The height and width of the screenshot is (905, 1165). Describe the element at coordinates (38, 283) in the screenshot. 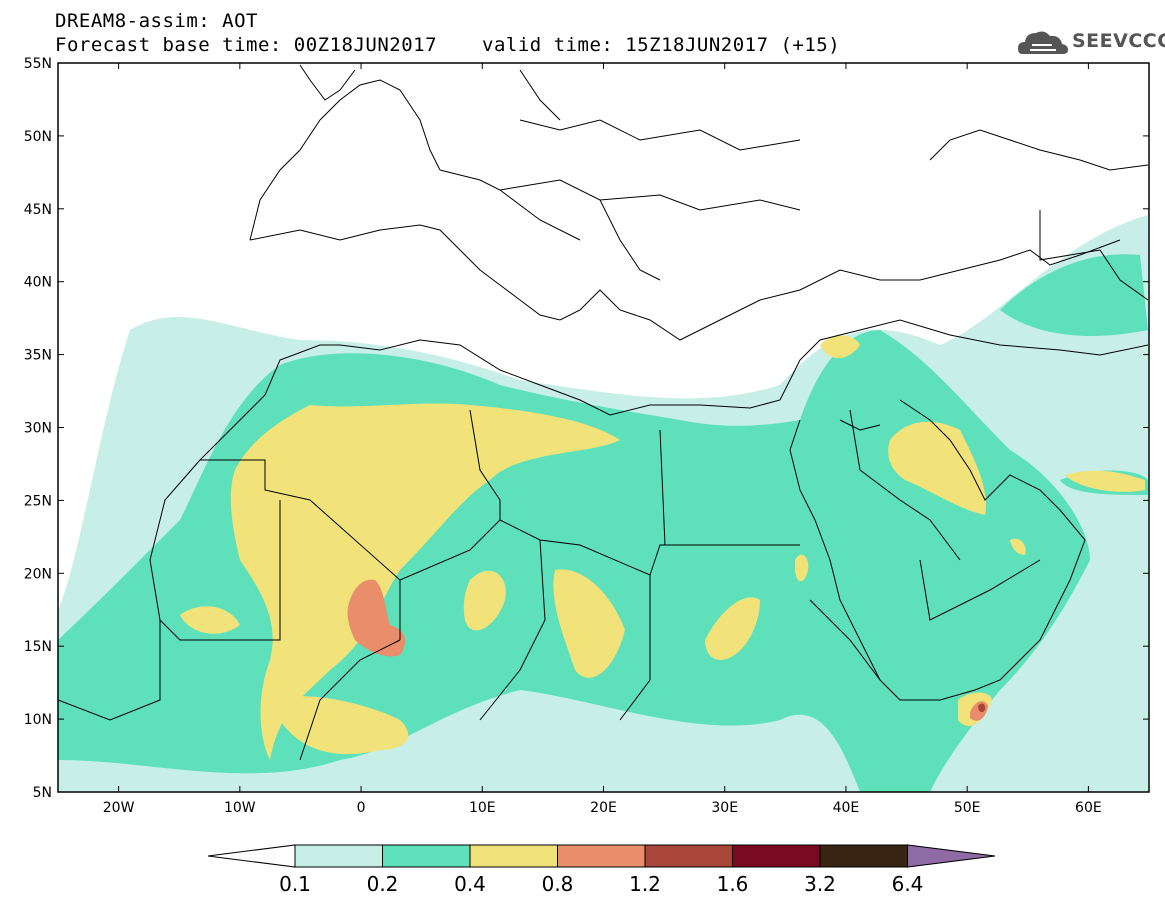

I see `lat-tick-label: 40N` at that location.